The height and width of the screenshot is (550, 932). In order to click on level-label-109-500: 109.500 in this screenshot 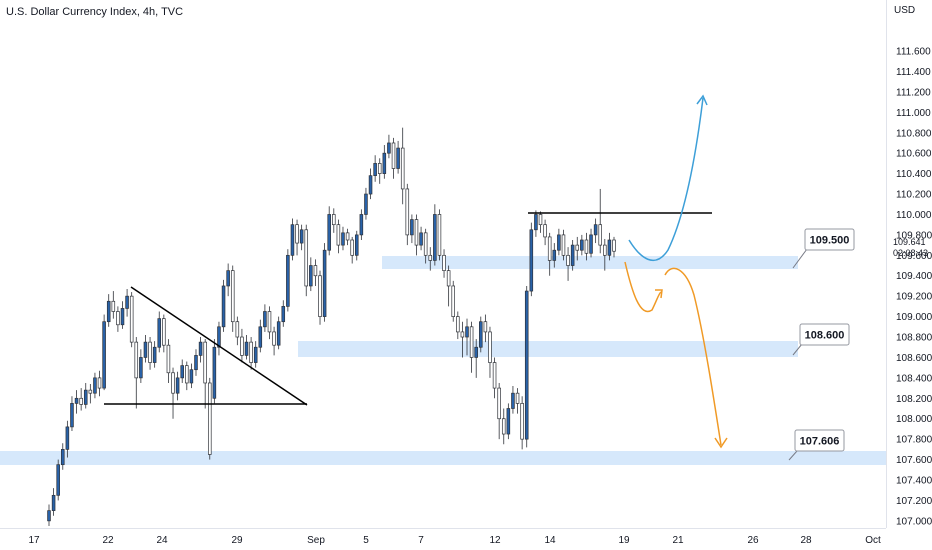, I will do `click(823, 248)`.